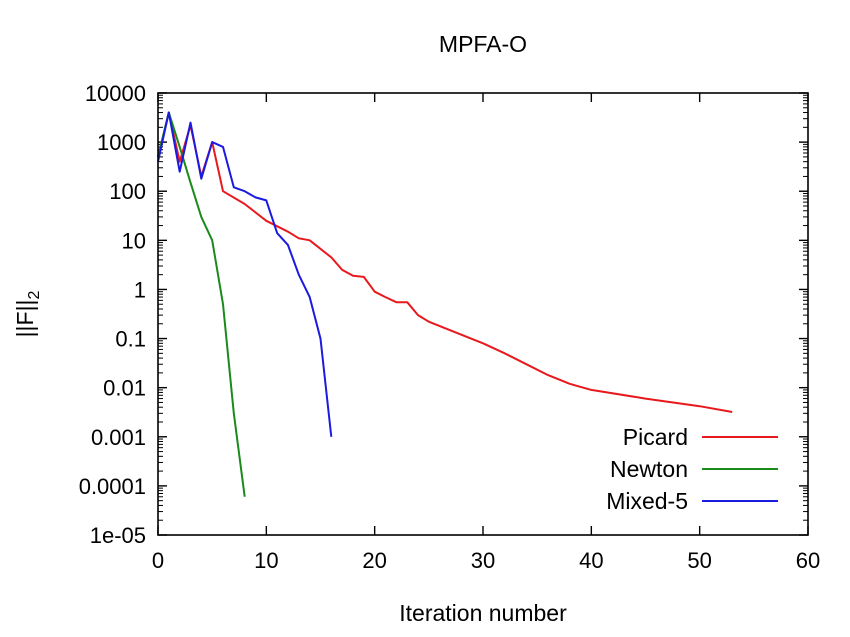  Describe the element at coordinates (34, 294) in the screenshot. I see `y-axis-title-subscript: 2` at that location.